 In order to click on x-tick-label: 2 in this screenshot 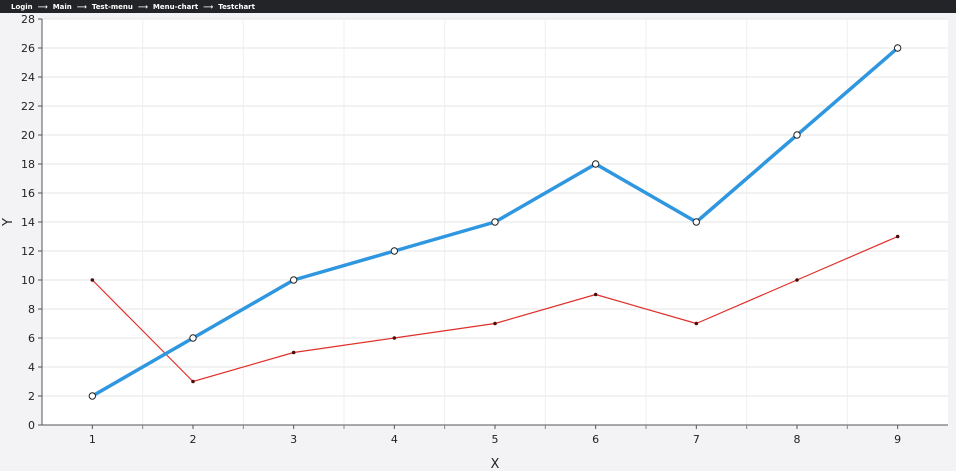, I will do `click(193, 439)`.